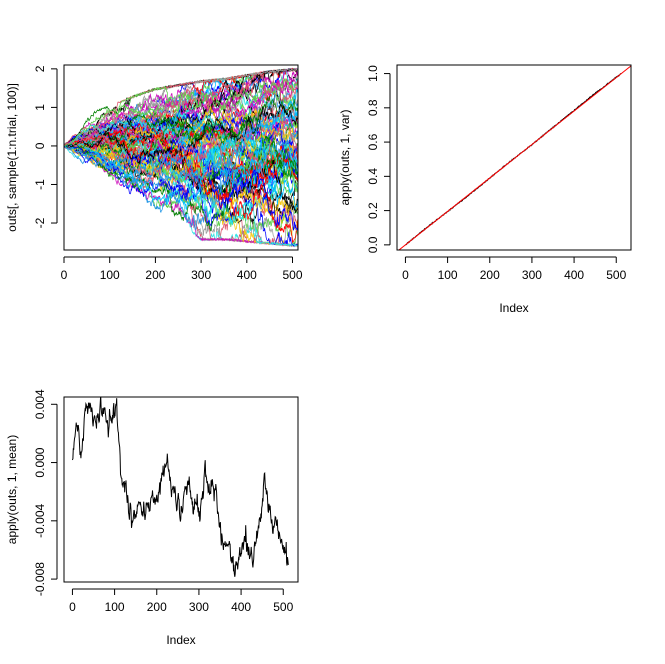 The image size is (665, 664). What do you see at coordinates (364, 159) in the screenshot?
I see `y-axis: 0.0 0.2 0.4 0.6 0.8 1.0 apply(outs, 1, var)` at bounding box center [364, 159].